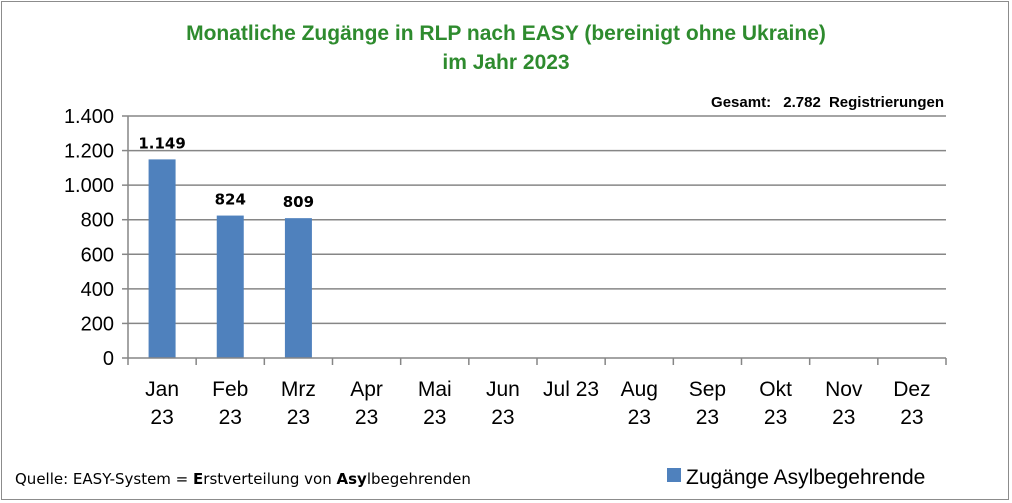  I want to click on source-text-part: Asy, so click(352, 479).